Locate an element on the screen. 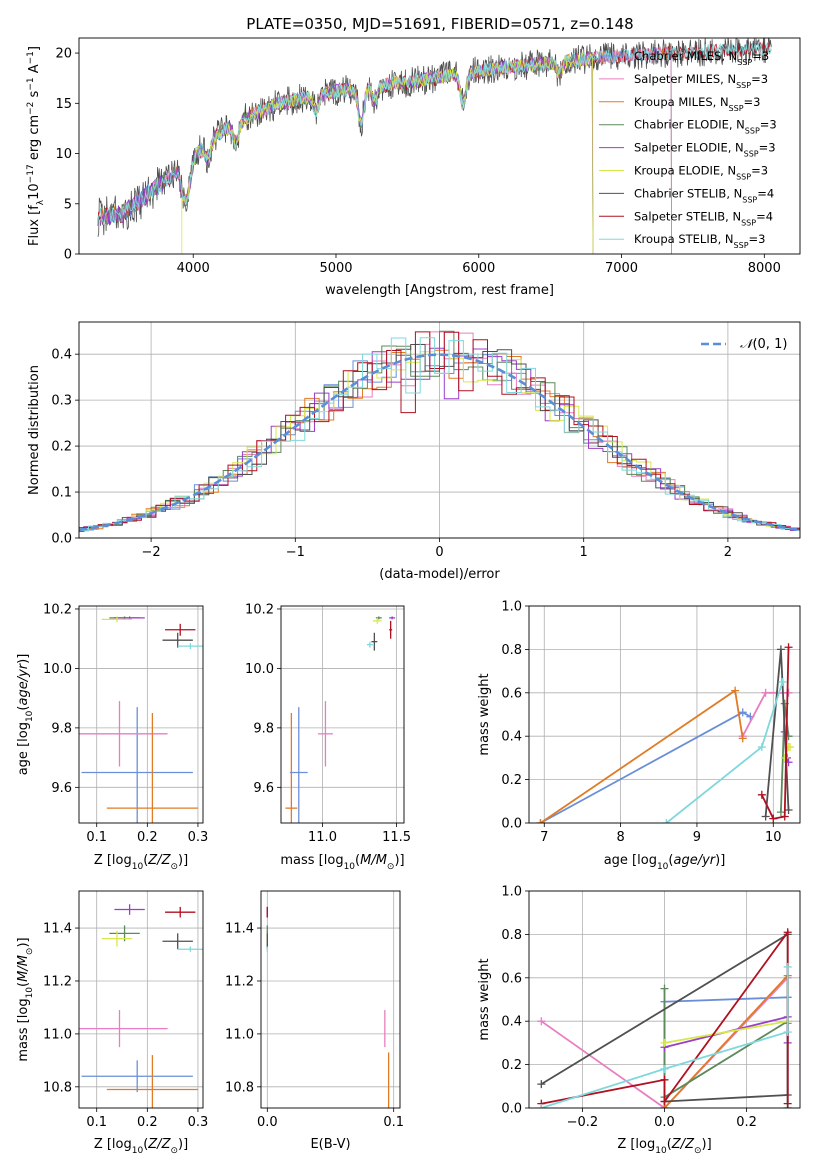 Image resolution: width=819 pixels, height=1170 pixels. spectrum-salpeter-miles is located at coordinates (386, 150).